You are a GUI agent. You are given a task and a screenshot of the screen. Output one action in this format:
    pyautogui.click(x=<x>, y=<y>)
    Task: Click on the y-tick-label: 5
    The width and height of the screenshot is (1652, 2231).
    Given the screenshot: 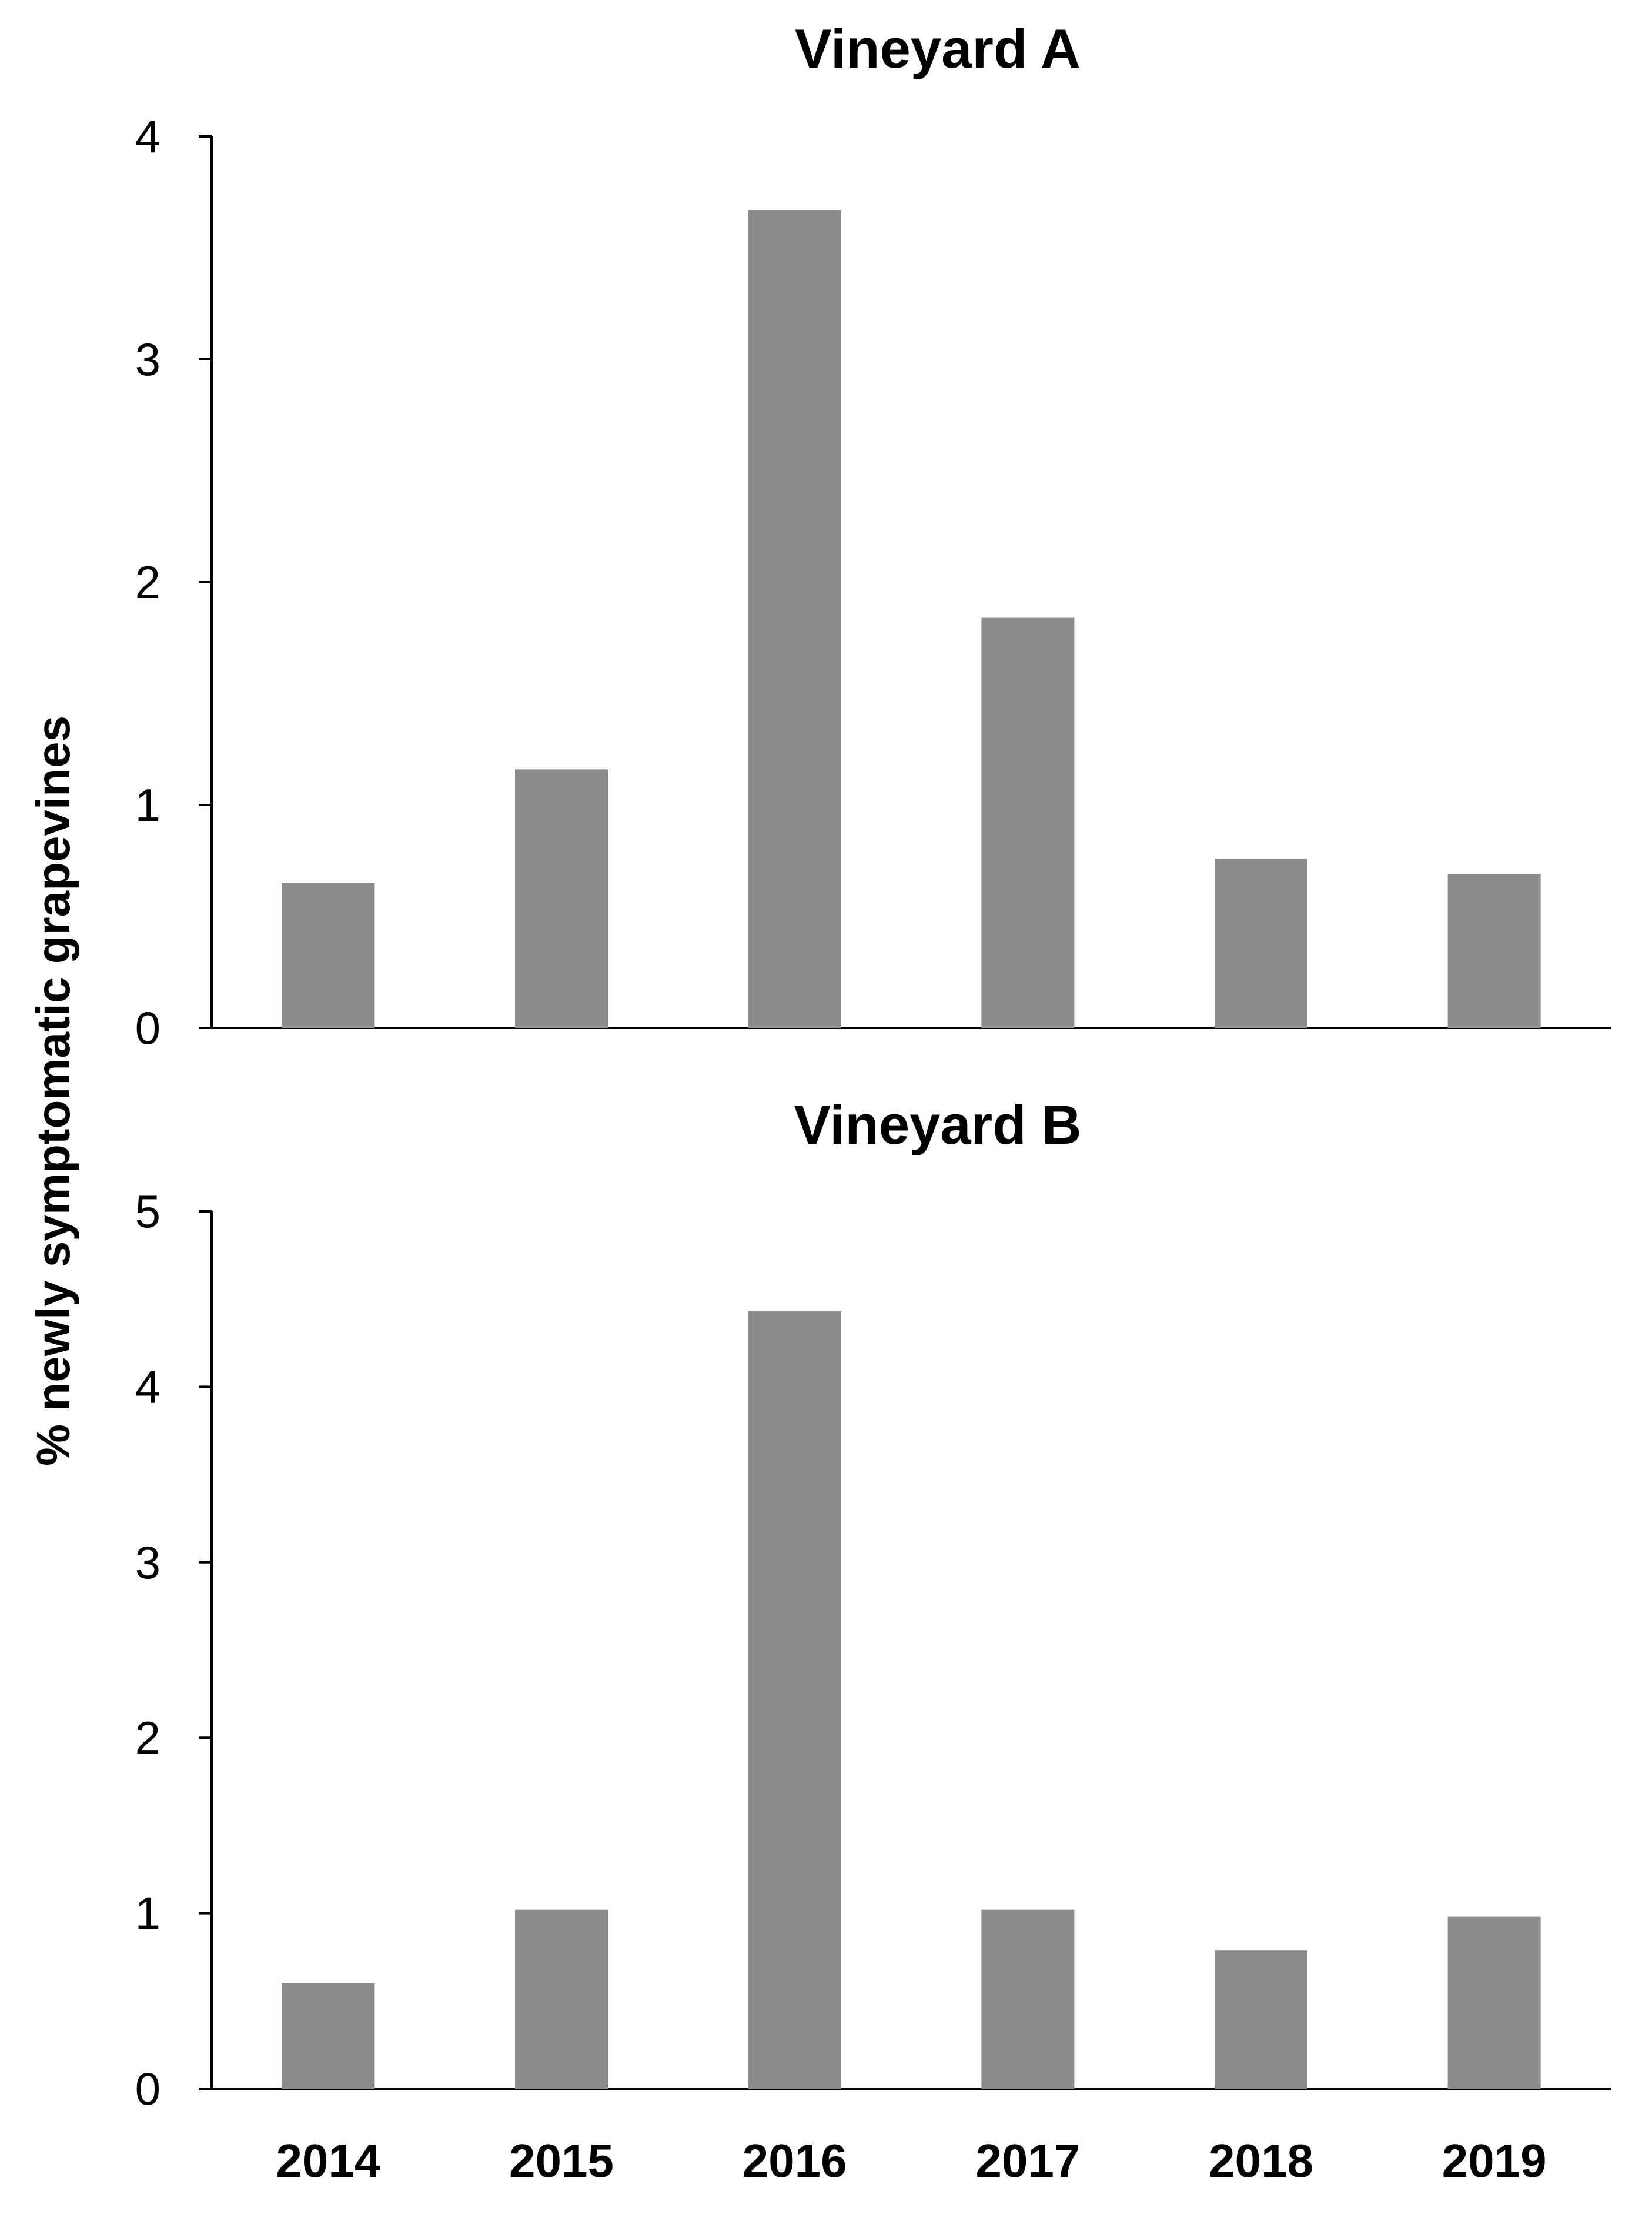 What is the action you would take?
    pyautogui.click(x=148, y=1211)
    